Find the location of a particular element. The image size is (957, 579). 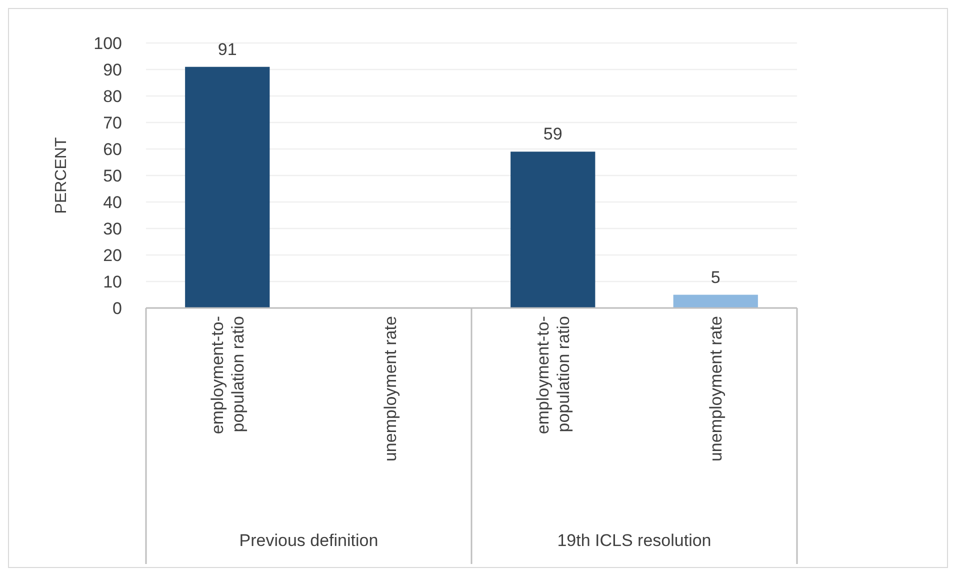

y-tick-label: 100 is located at coordinates (108, 43).